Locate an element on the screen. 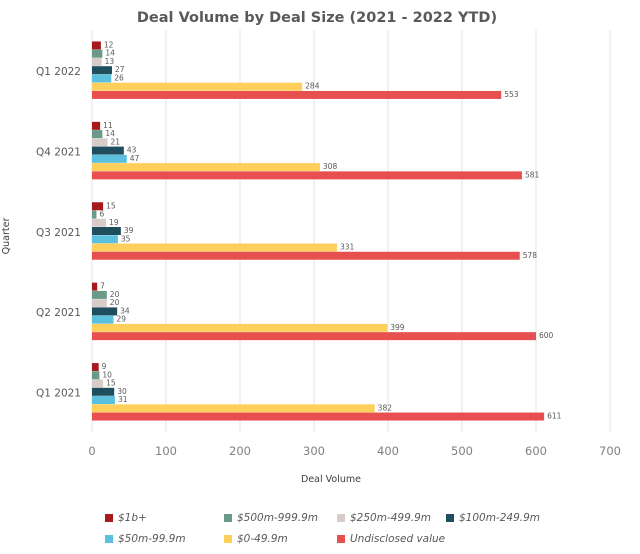 Image resolution: width=640 pixels, height=554 pixels. category-label: Q3 2021 is located at coordinates (58, 233).